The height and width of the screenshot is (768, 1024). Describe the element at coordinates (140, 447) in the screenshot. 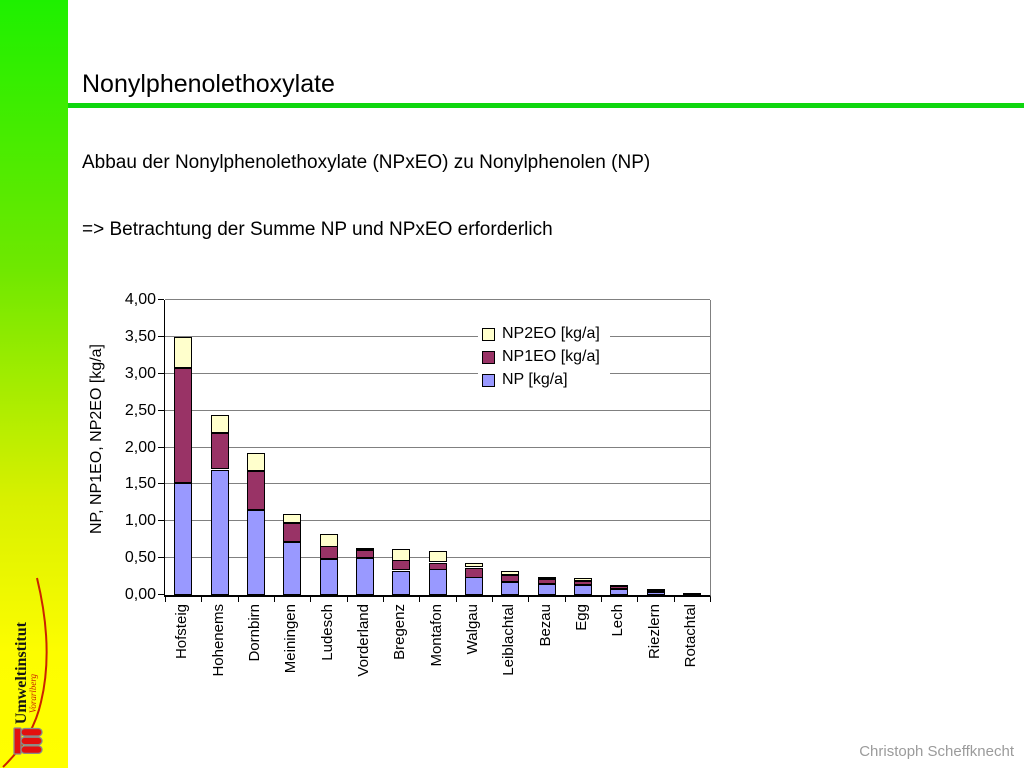

I see `y-tick-label: 2,00` at that location.